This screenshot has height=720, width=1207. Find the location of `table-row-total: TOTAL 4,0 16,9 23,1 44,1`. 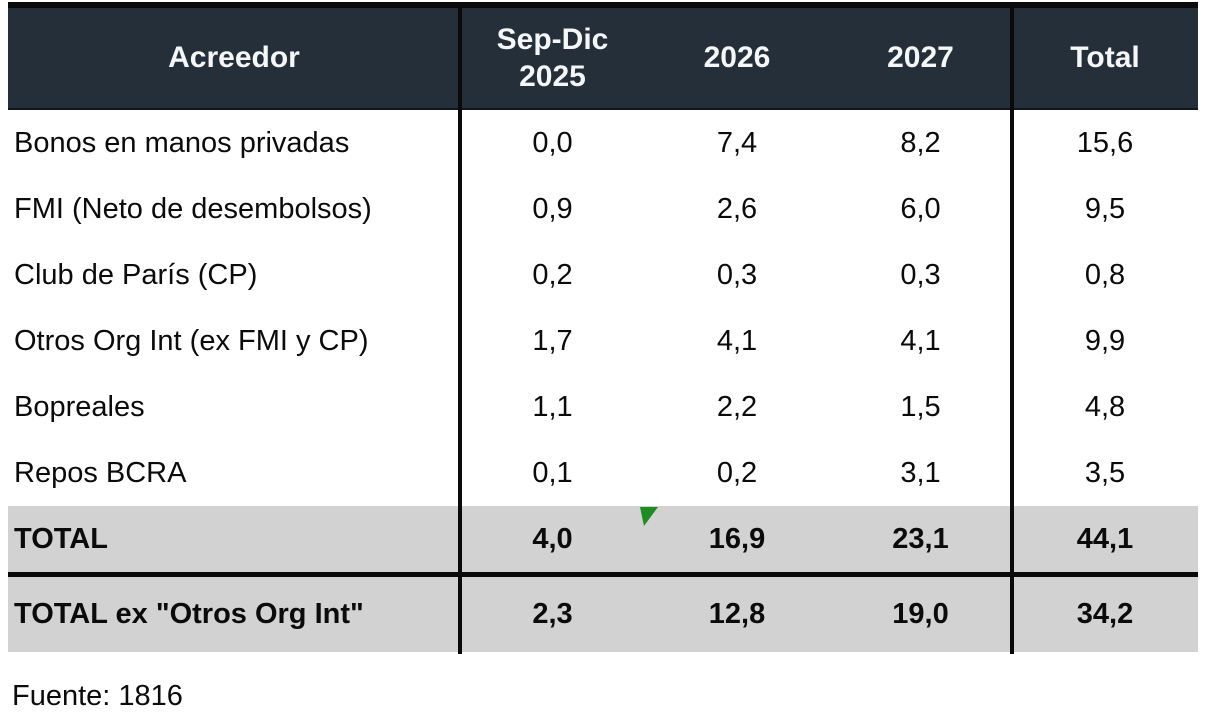

table-row-total: TOTAL 4,0 16,9 23,1 44,1 is located at coordinates (603, 539).